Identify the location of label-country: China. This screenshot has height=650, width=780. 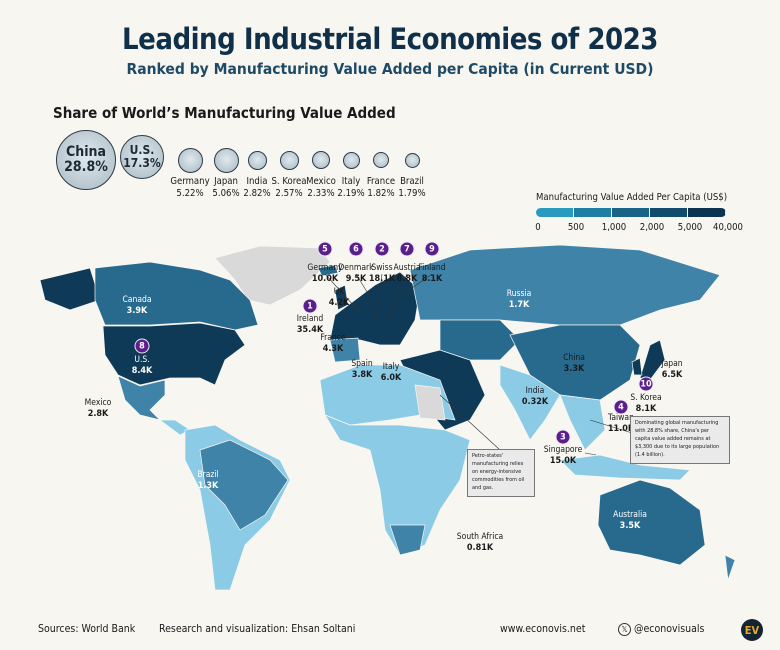
(574, 358).